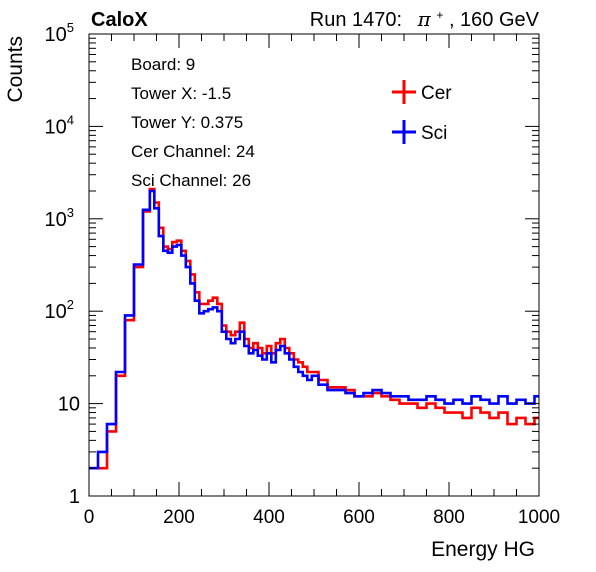 This screenshot has width=596, height=572. Describe the element at coordinates (419, 132) in the screenshot. I see `legend-entry-sci: Sci` at that location.